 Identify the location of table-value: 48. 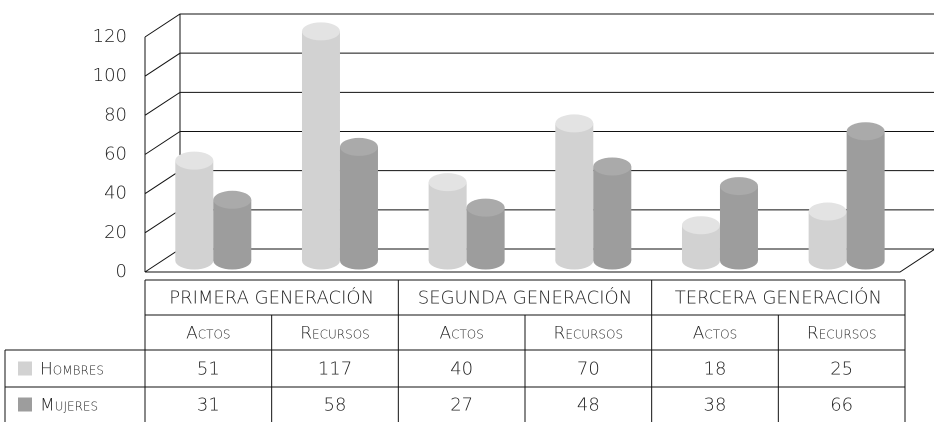
(588, 405).